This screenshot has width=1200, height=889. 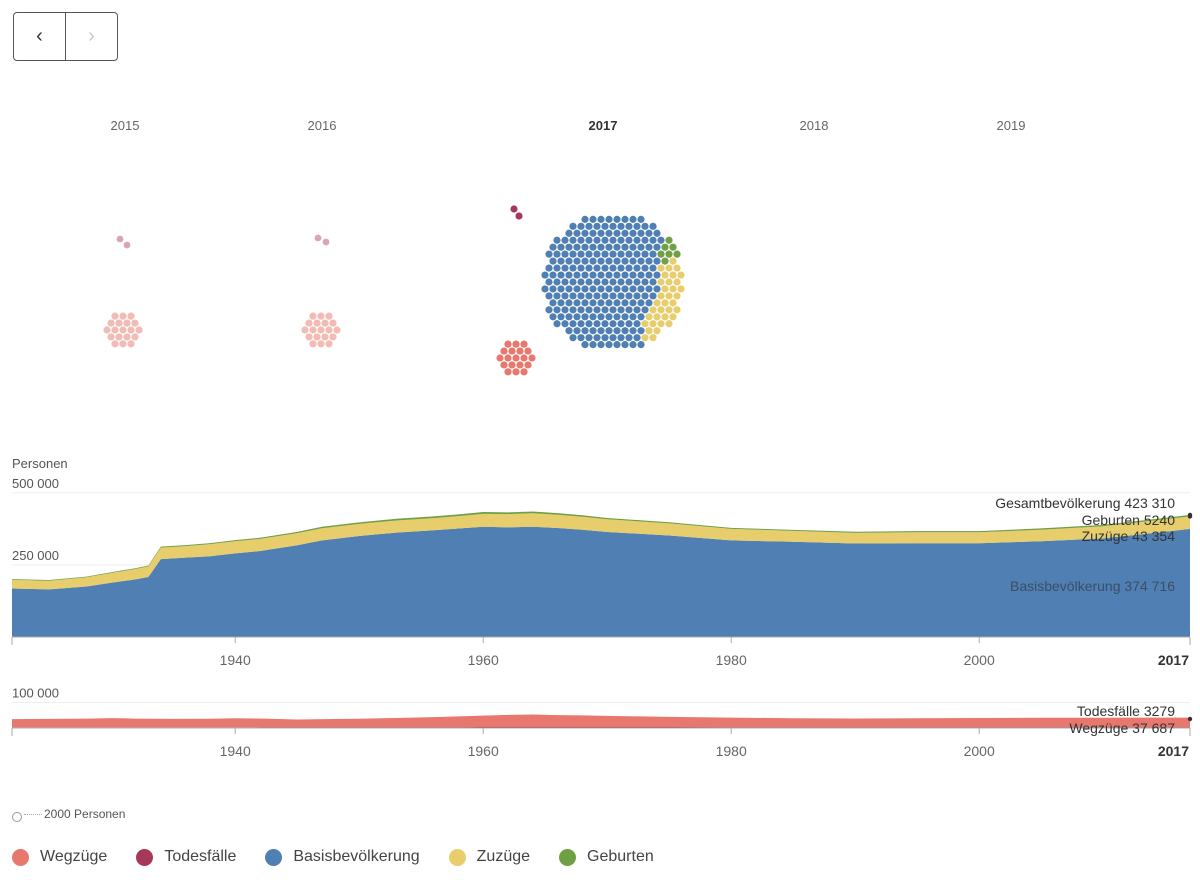 I want to click on chevron-left-icon: ‹, so click(x=39, y=36).